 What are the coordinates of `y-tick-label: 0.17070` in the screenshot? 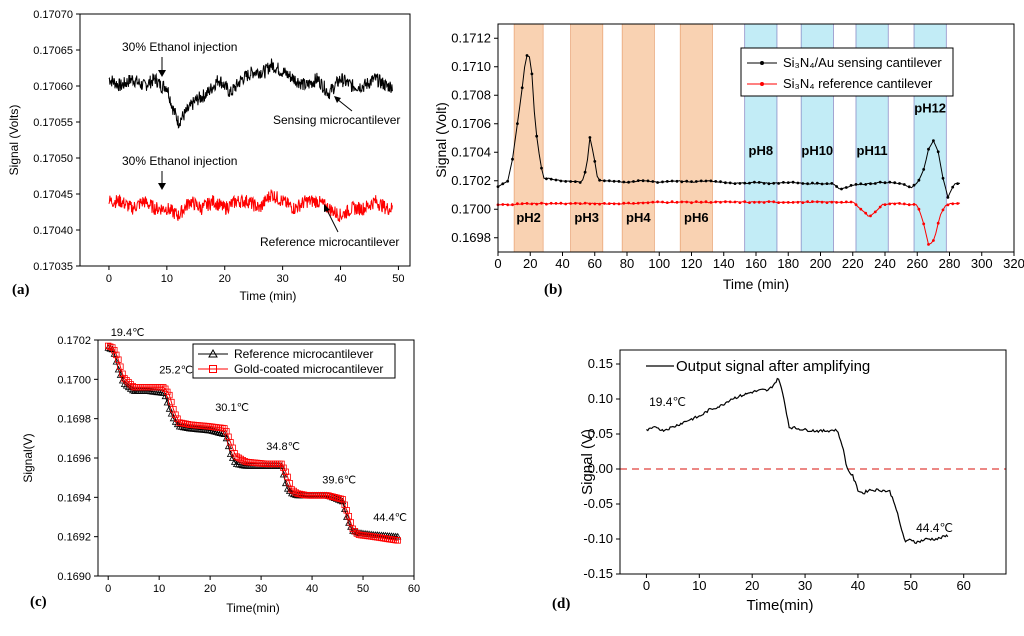 It's located at (53, 15).